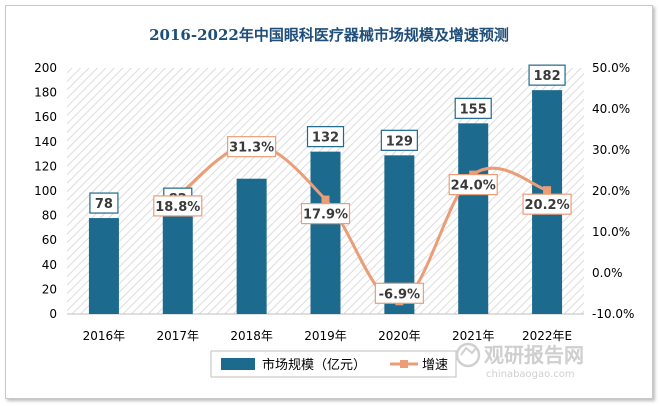 This screenshot has height=406, width=660. What do you see at coordinates (314, 365) in the screenshot?
I see `legend-bar-label: 市场规模（亿元）` at bounding box center [314, 365].